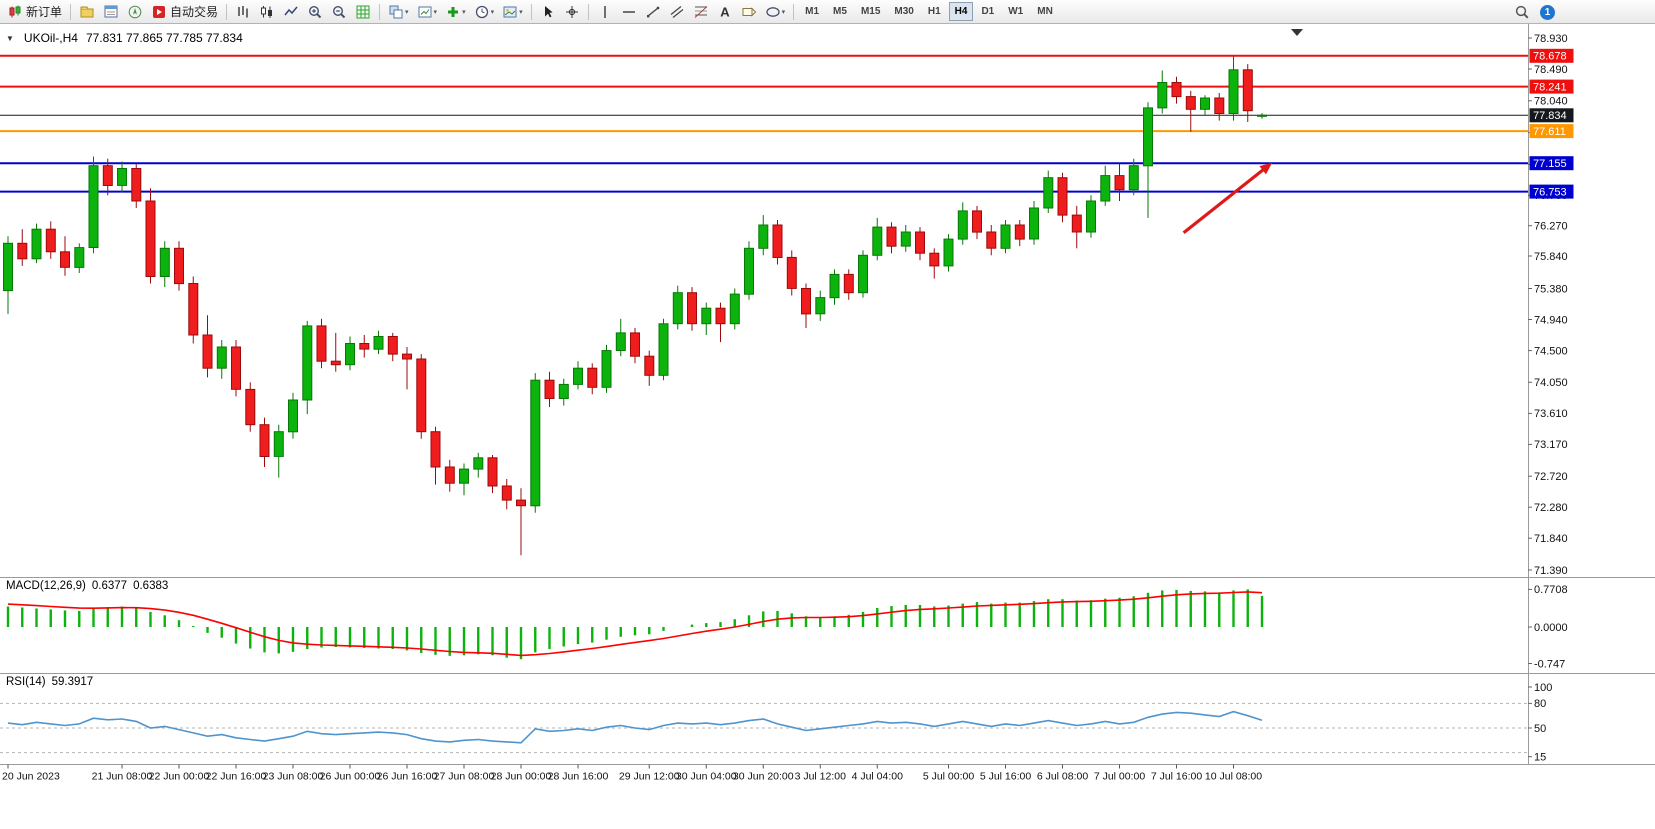  Describe the element at coordinates (1015, 11) in the screenshot. I see `timeframe-w1-button: W1` at that location.